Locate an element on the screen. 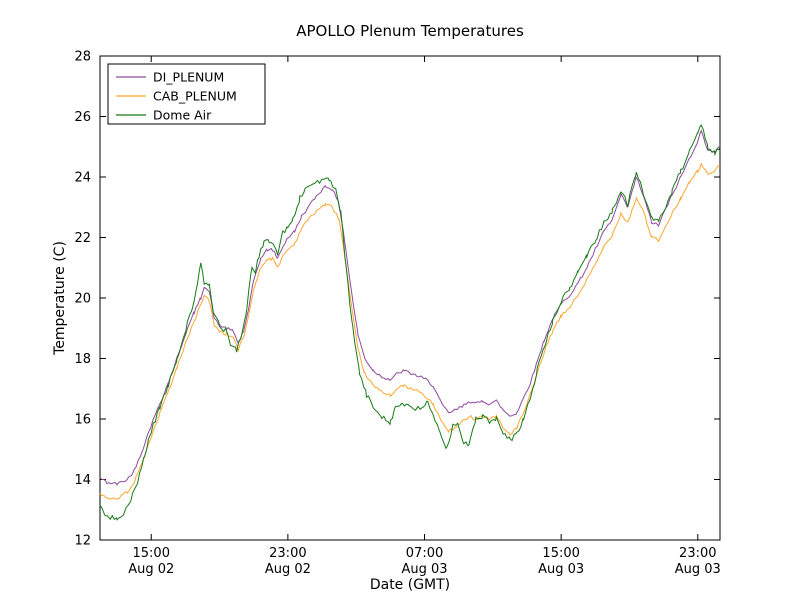  y-axis-label: Temperature (C) is located at coordinates (60, 298).